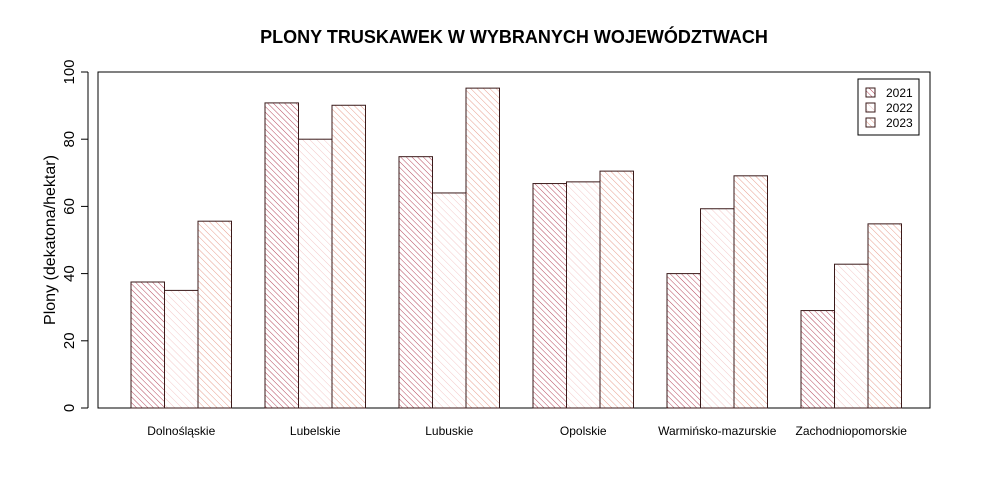 This screenshot has height=480, width=1000. I want to click on legend-swatch-2021, so click(870, 92).